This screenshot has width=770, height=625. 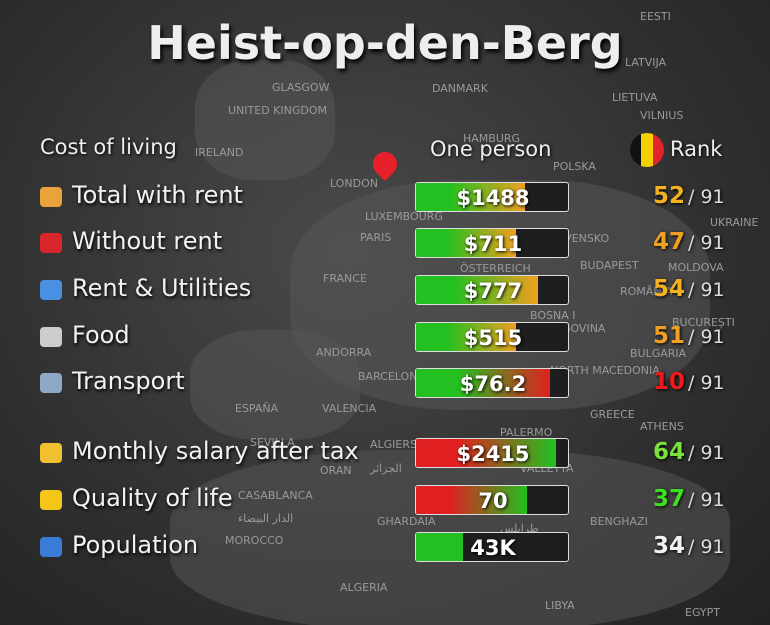 I want to click on map-label: ESPAÑA, so click(x=257, y=408).